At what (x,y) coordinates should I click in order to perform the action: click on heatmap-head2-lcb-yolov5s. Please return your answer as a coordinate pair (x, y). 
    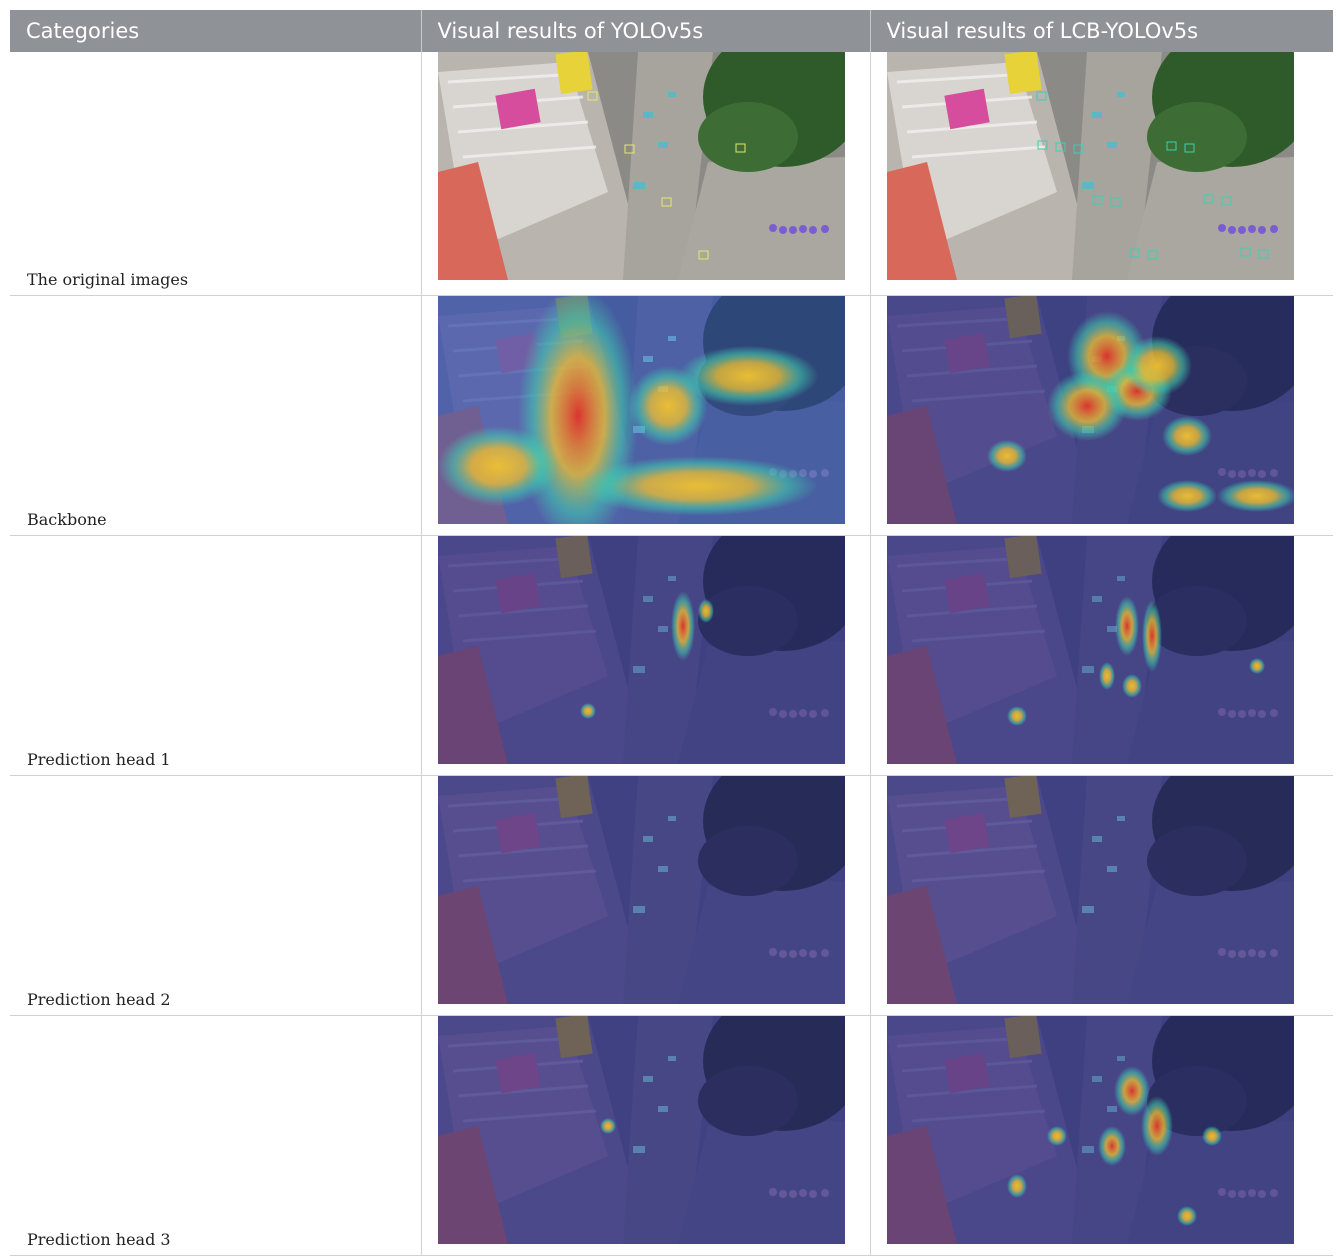
    Looking at the image, I should click on (1090, 889).